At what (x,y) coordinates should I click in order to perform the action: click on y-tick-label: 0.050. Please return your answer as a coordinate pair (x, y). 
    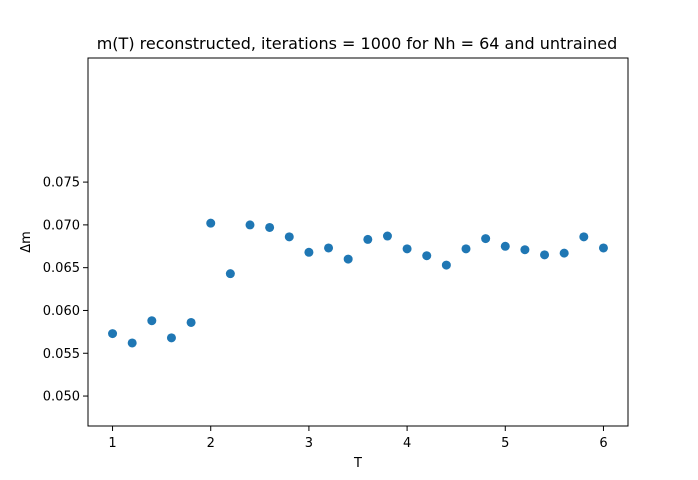
    Looking at the image, I should click on (61, 397).